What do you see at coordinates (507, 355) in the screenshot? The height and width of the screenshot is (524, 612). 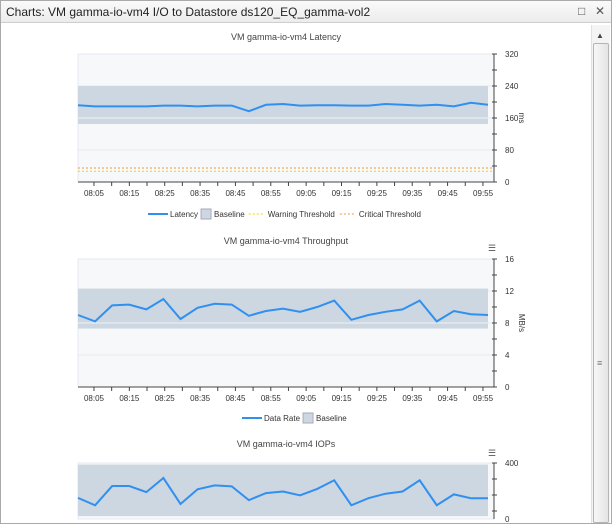 I see `y-tick-label: 4` at bounding box center [507, 355].